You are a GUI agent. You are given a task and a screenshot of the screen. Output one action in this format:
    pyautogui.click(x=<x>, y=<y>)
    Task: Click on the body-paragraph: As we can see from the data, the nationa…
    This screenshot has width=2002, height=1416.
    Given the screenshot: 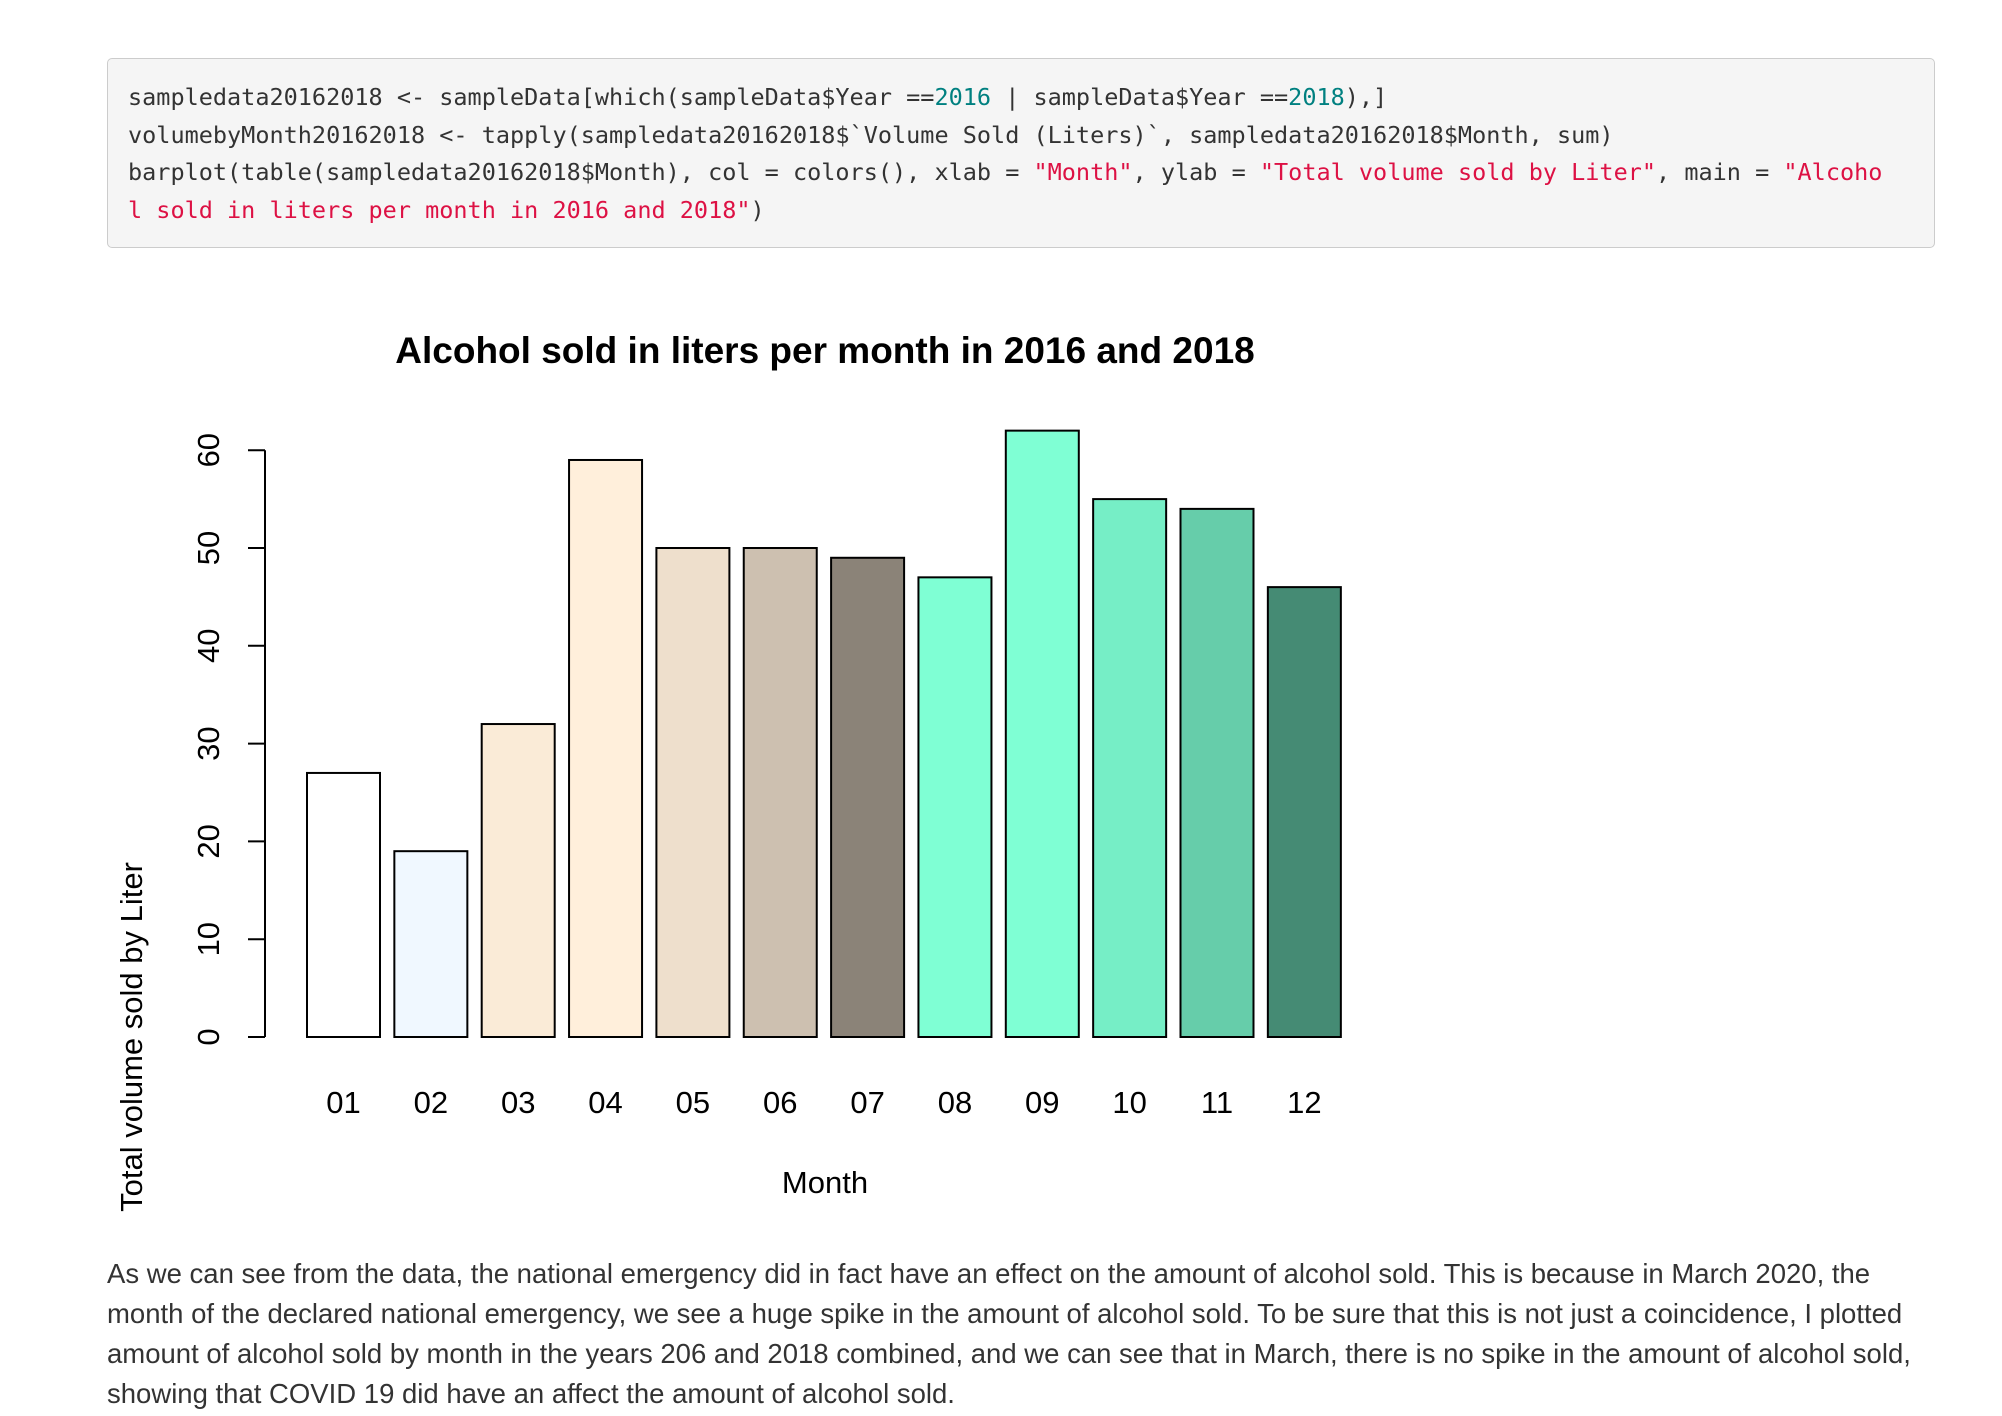 What is the action you would take?
    pyautogui.click(x=1009, y=1333)
    